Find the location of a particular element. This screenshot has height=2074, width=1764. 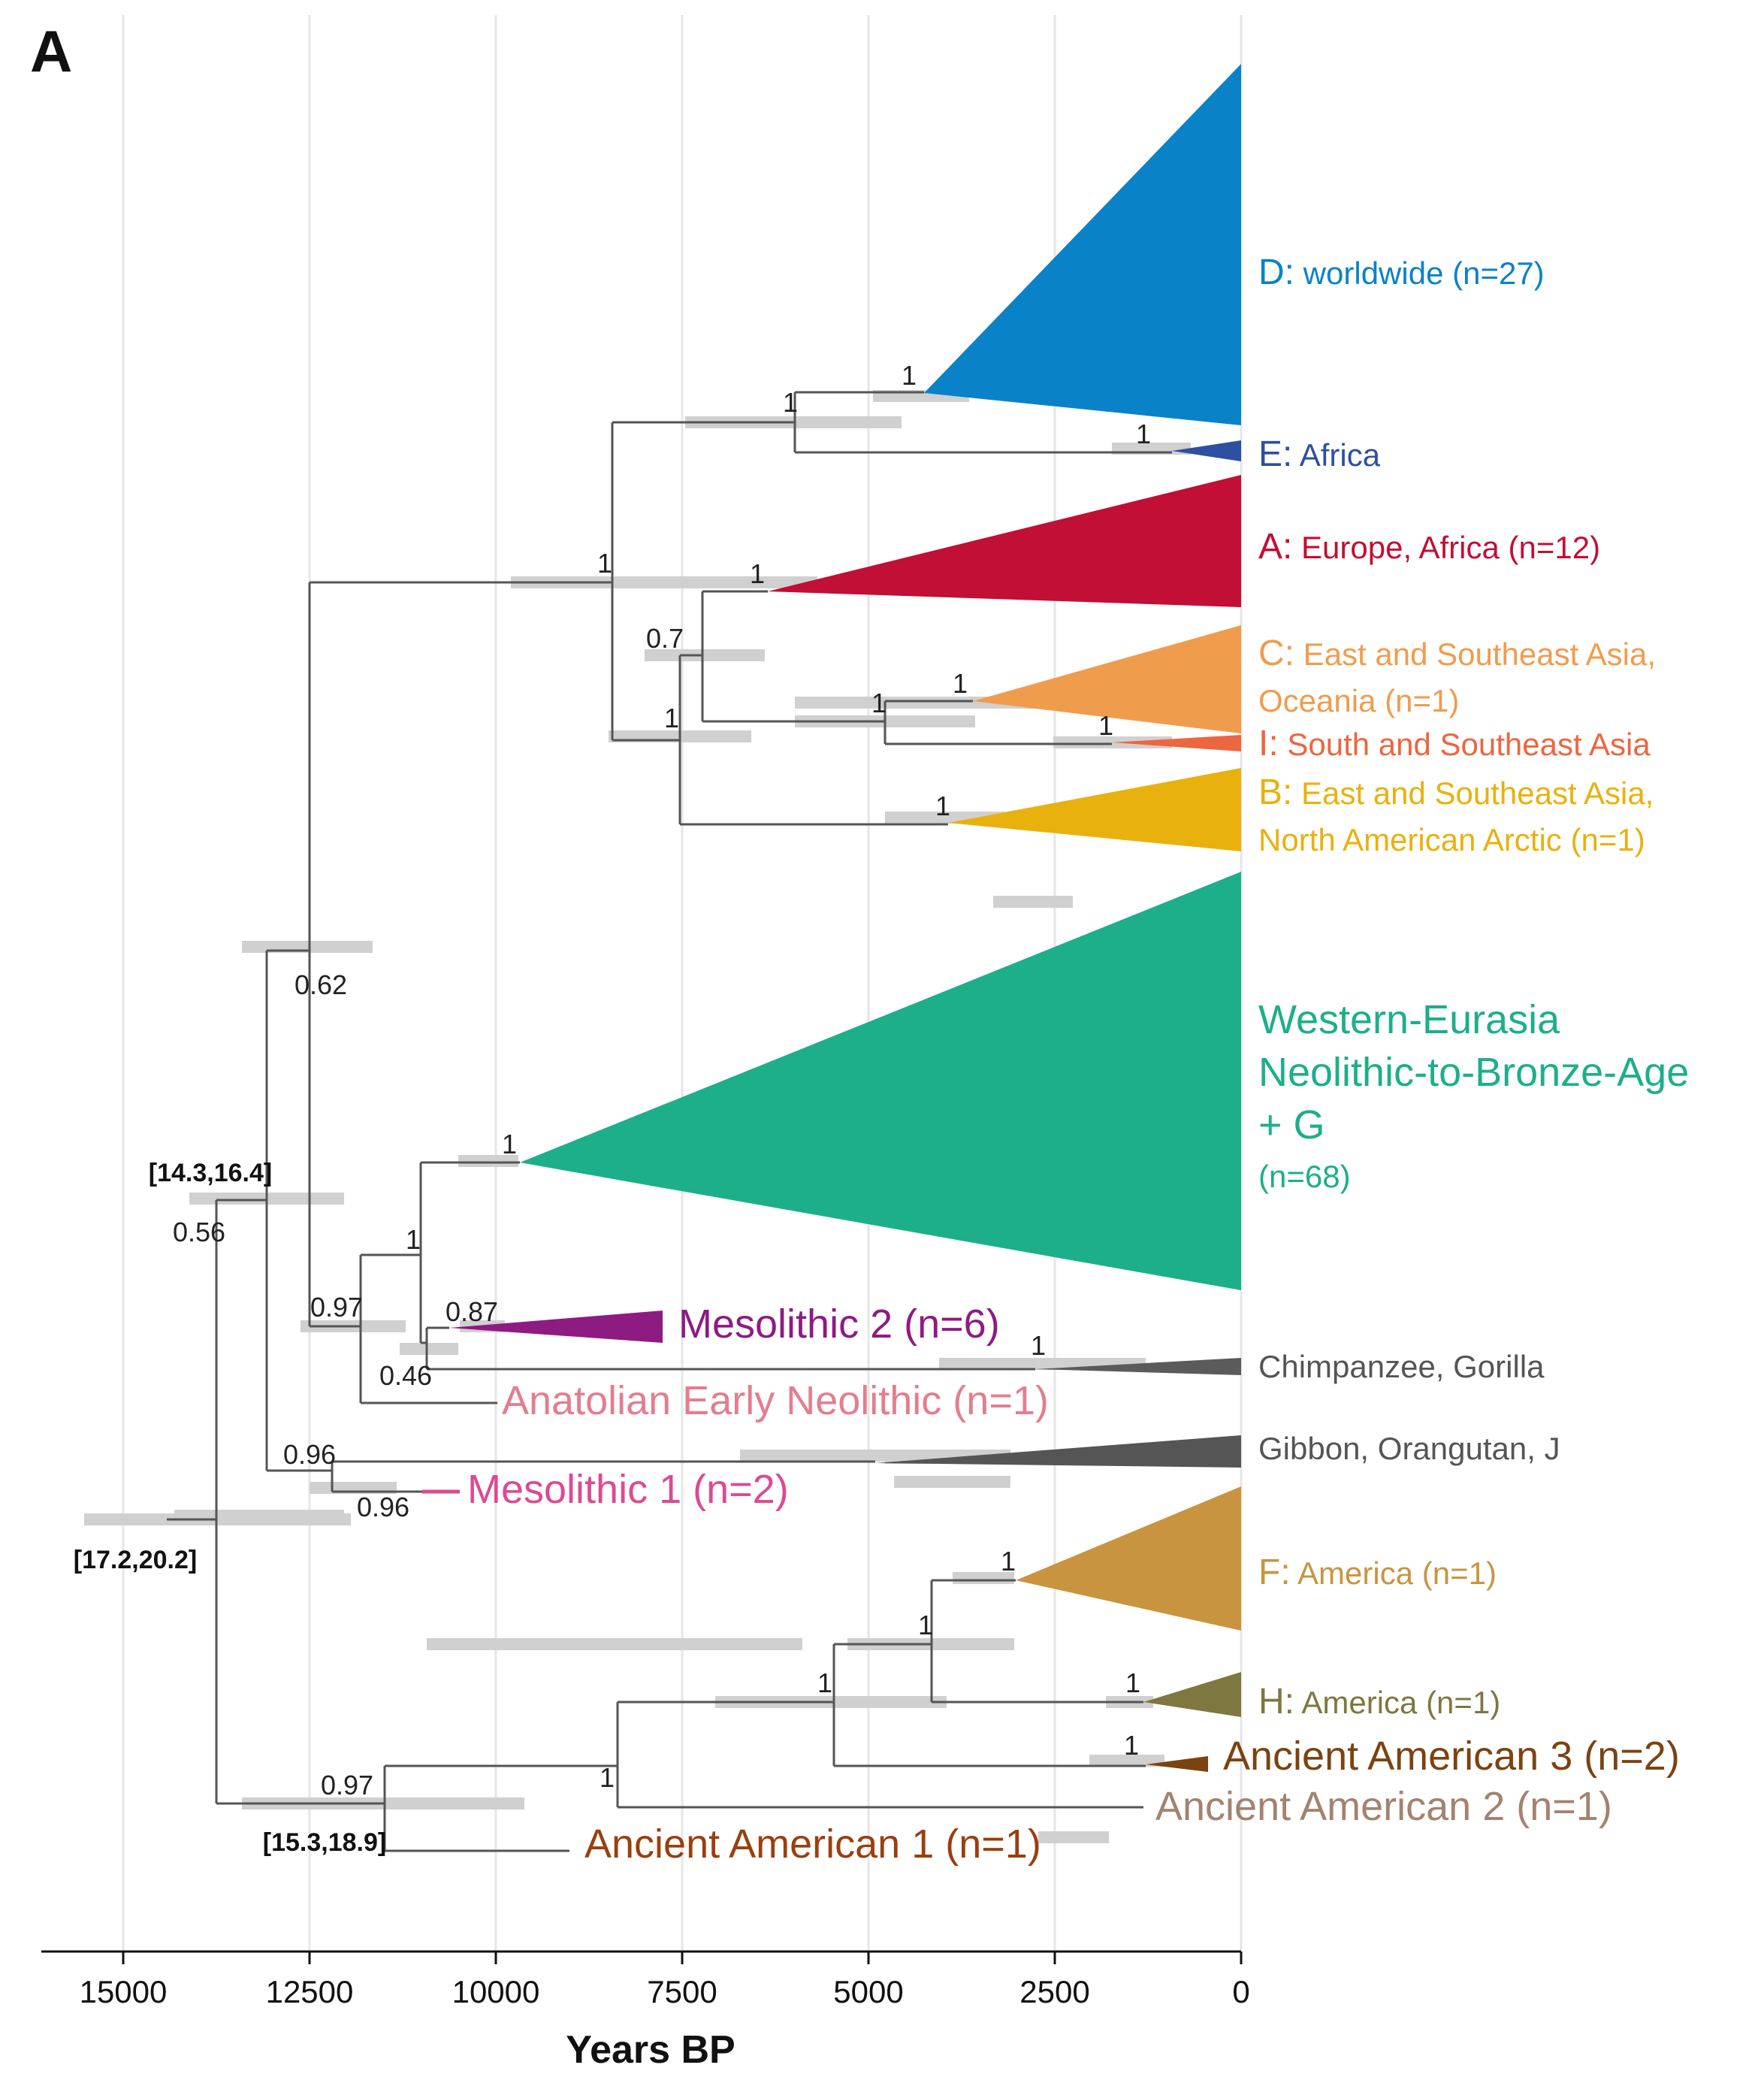

clade-label-C: C: East and Southeast Asia, is located at coordinates (1457, 653).